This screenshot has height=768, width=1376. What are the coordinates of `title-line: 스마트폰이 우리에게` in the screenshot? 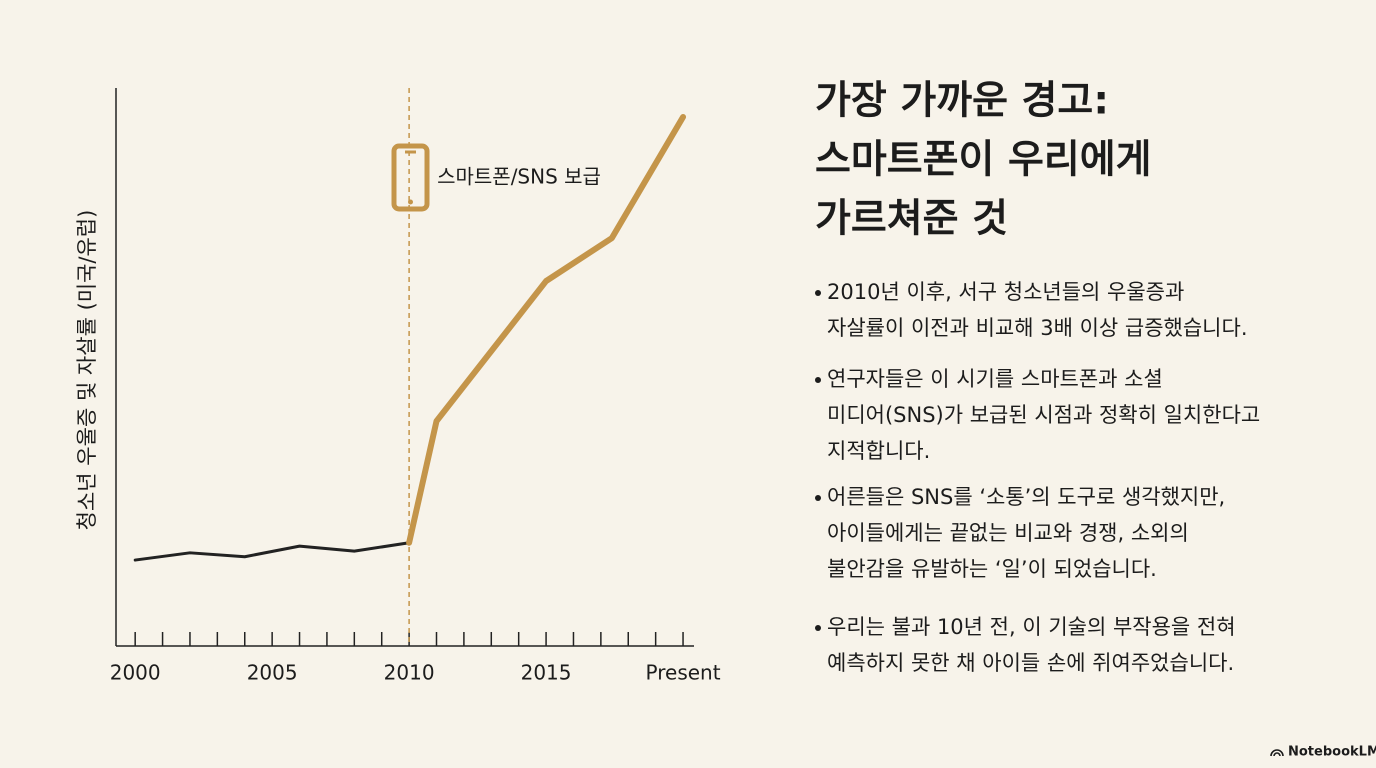 It's located at (983, 160).